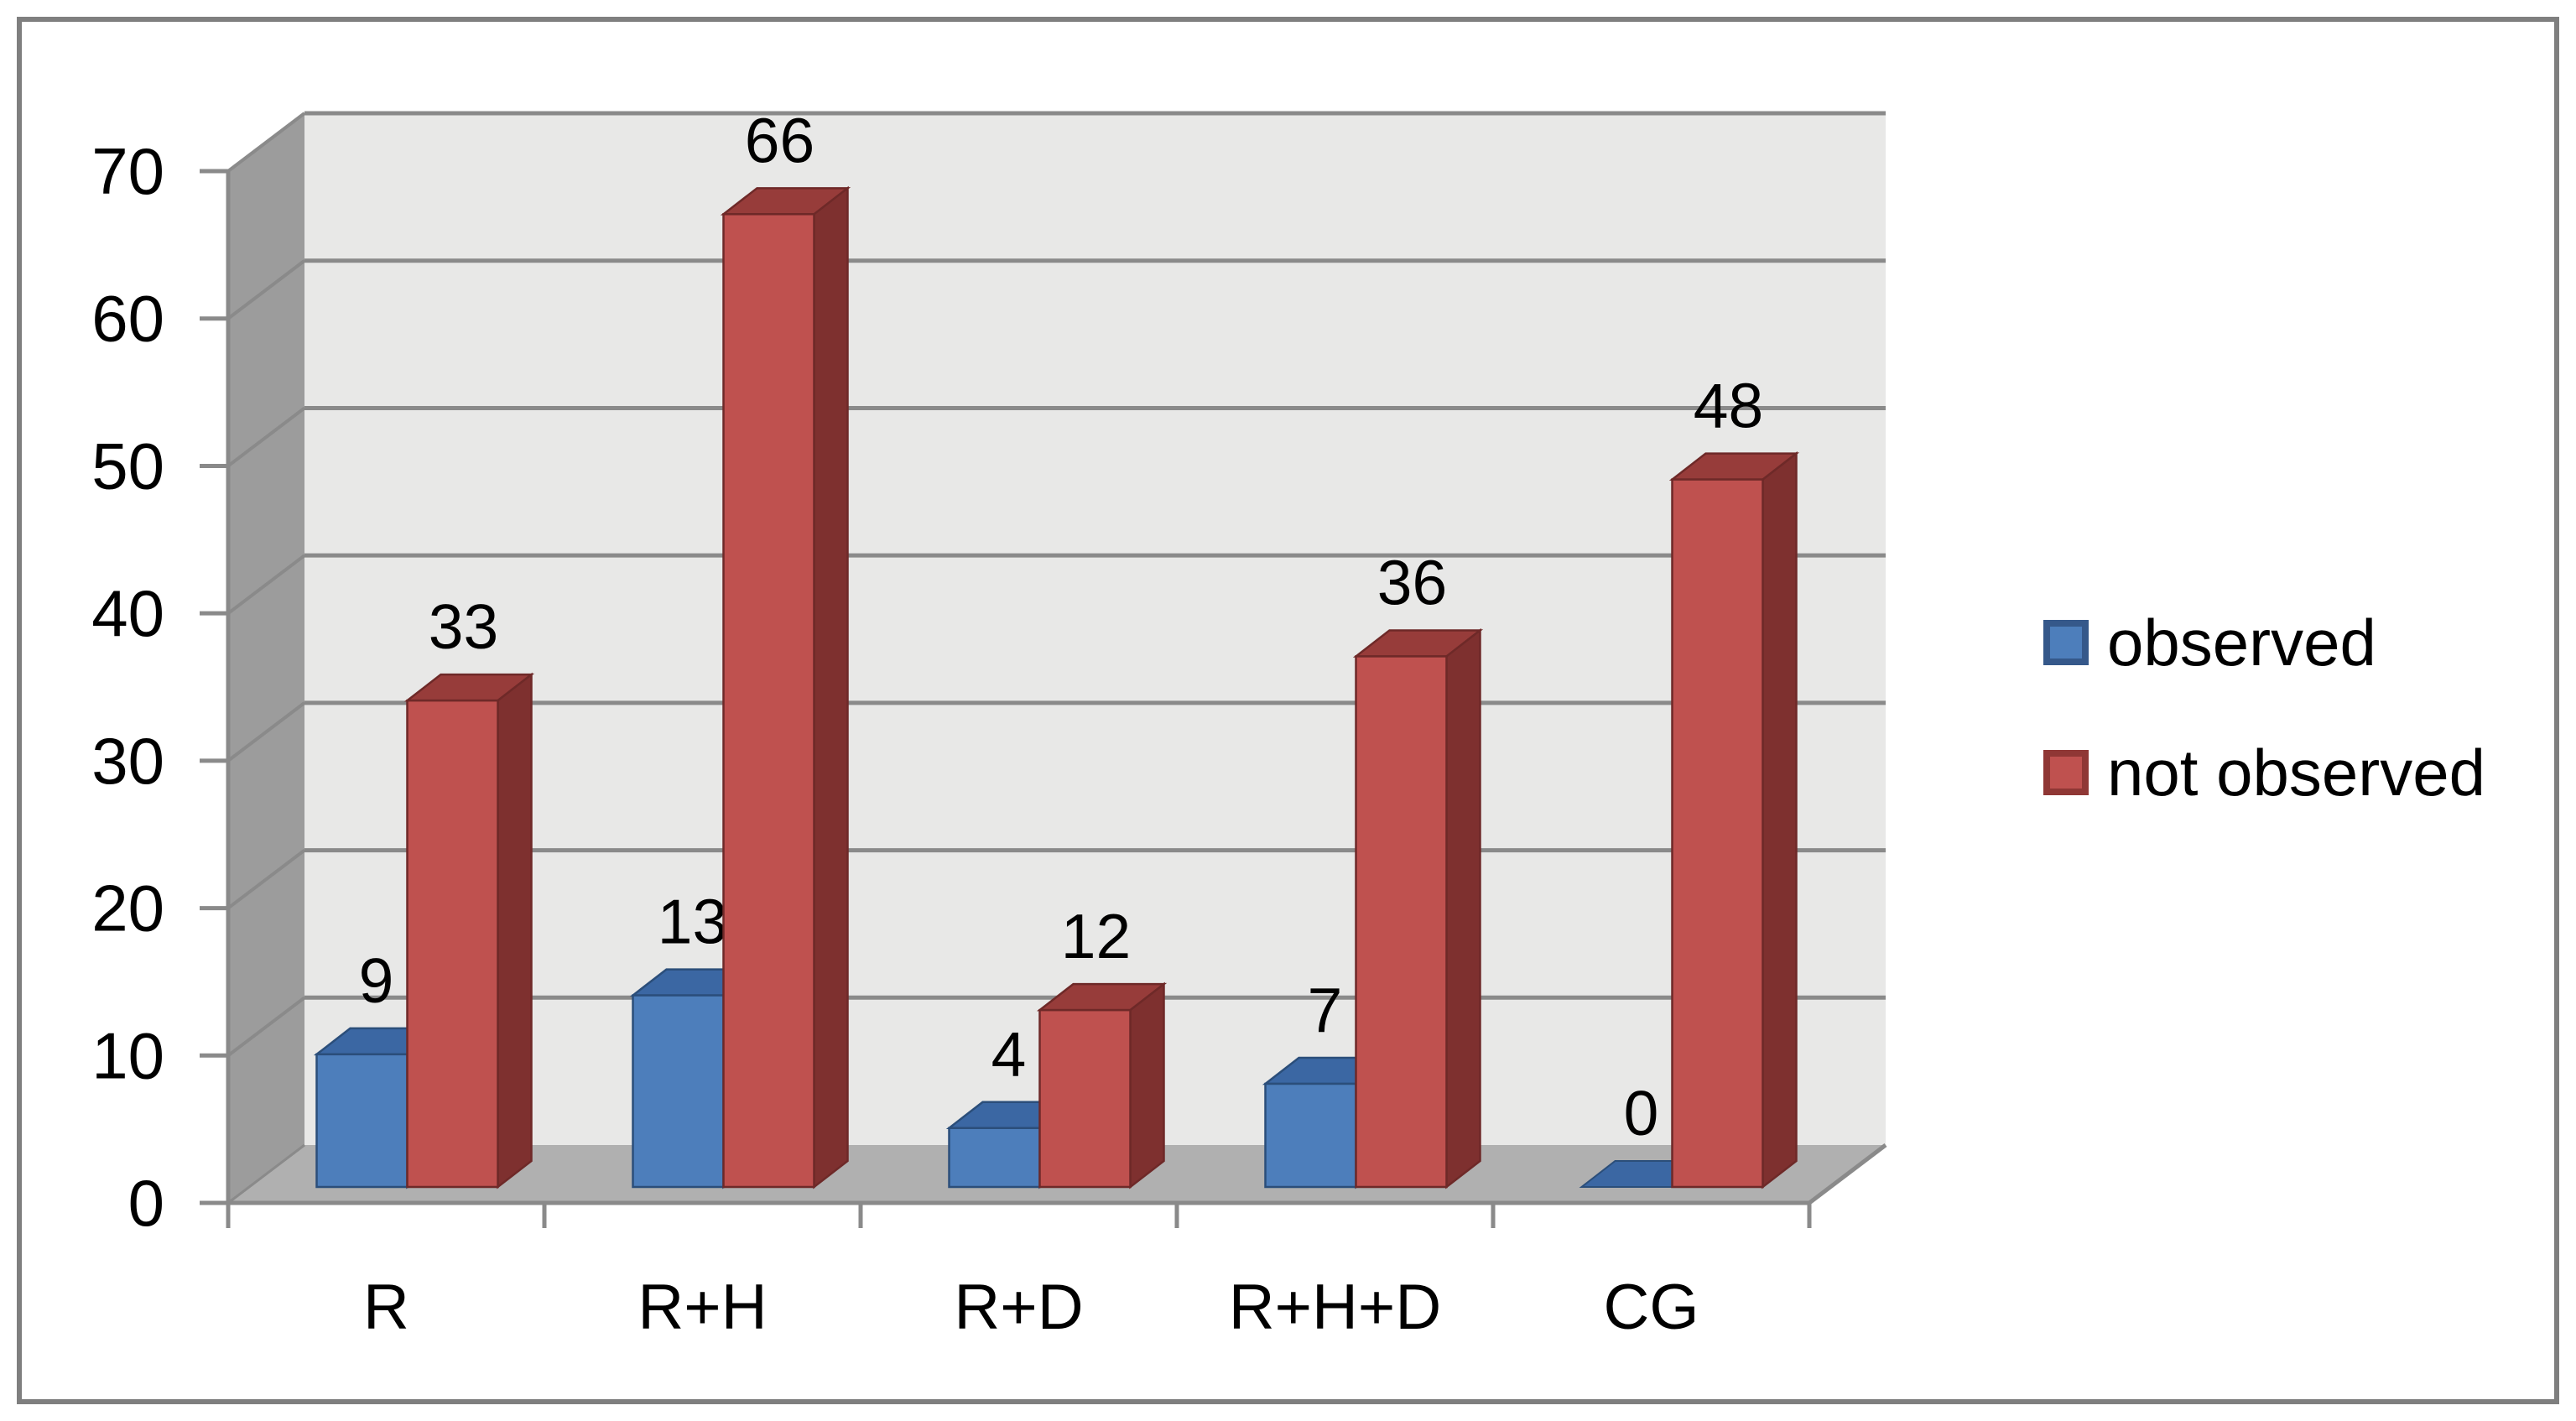  What do you see at coordinates (994, 1158) in the screenshot?
I see `bar-observed-R+D-front` at bounding box center [994, 1158].